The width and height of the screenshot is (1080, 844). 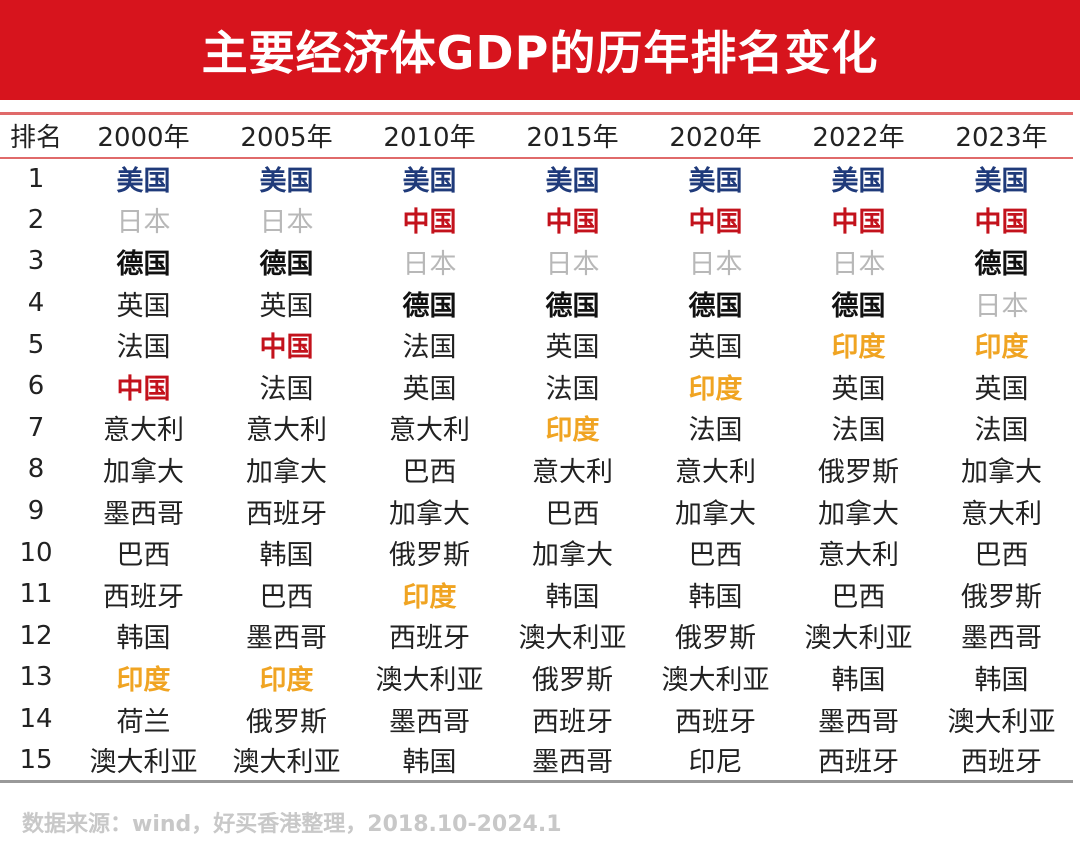 I want to click on rank-cell: 4, so click(x=36, y=303).